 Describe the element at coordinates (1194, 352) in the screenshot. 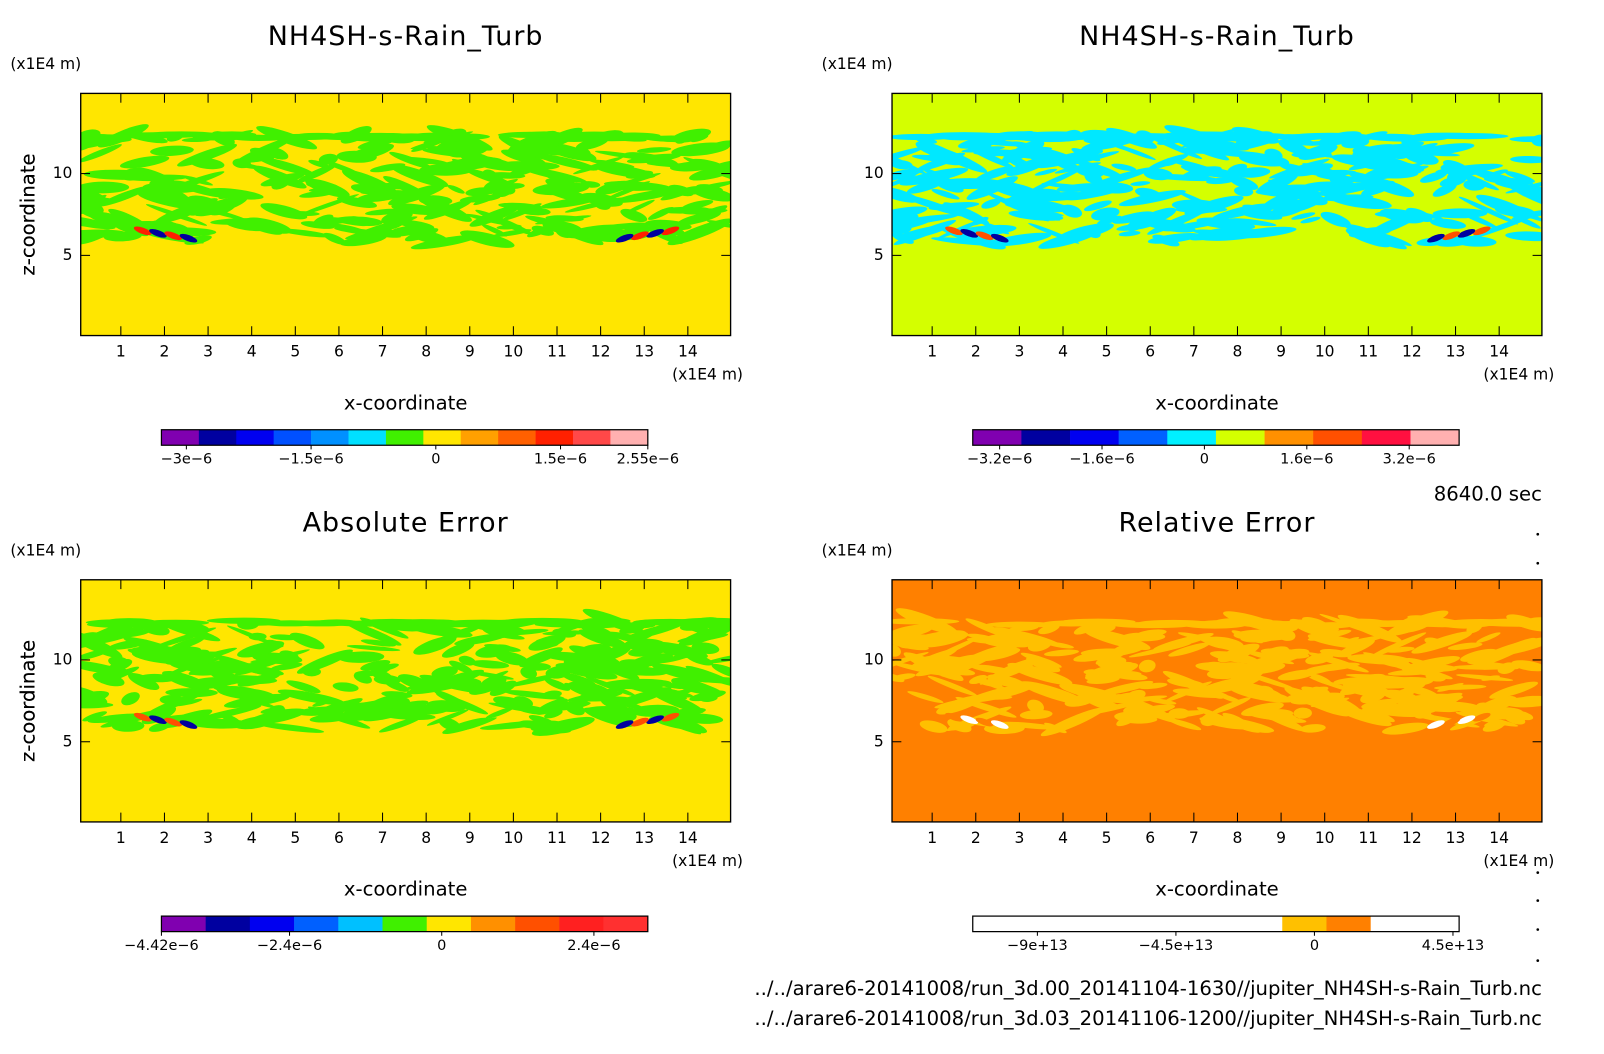

I see `x-tick-label: 7` at that location.